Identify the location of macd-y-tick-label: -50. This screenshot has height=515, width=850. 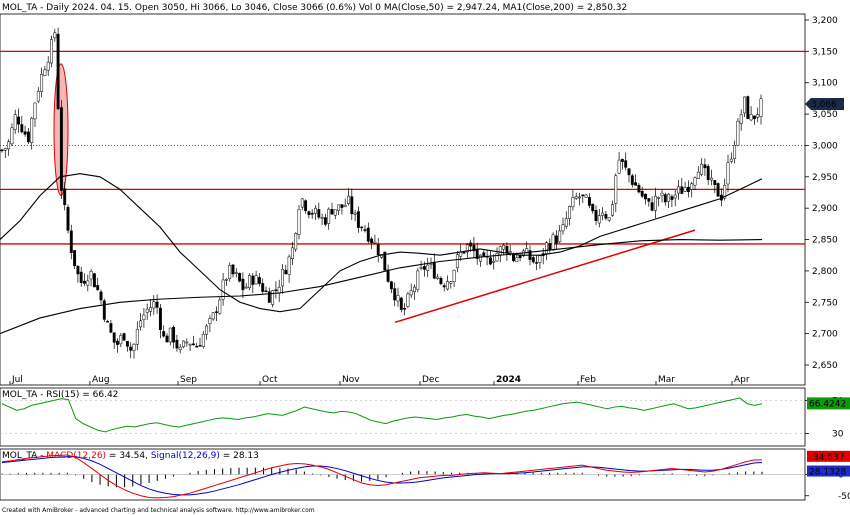
(844, 497).